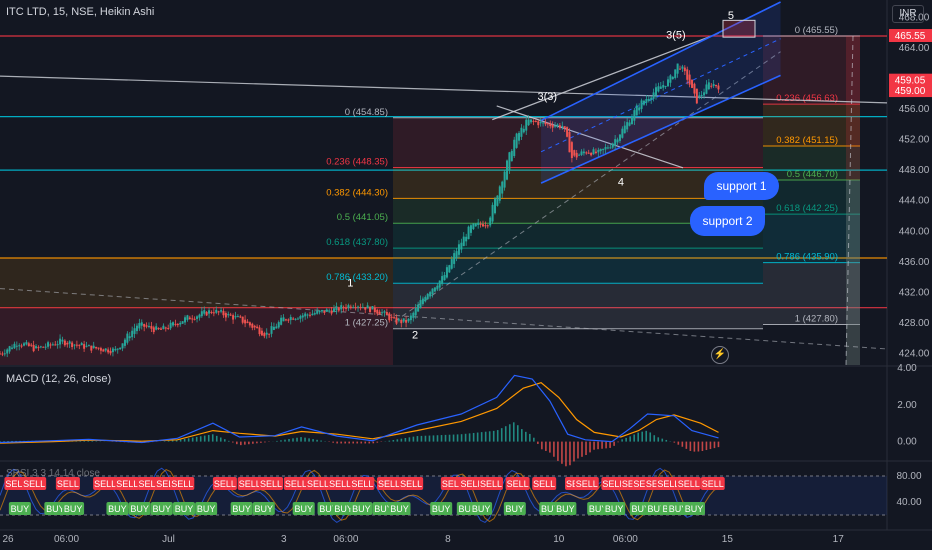 The image size is (932, 550). What do you see at coordinates (362, 217) in the screenshot?
I see `fib-left-label: 0.5 (441.05)` at bounding box center [362, 217].